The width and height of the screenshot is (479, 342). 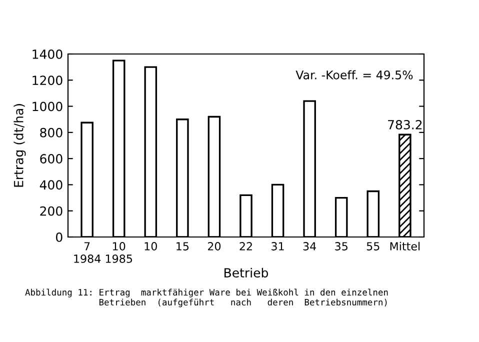 I want to click on y-tick-label: 1200, so click(x=47, y=81).